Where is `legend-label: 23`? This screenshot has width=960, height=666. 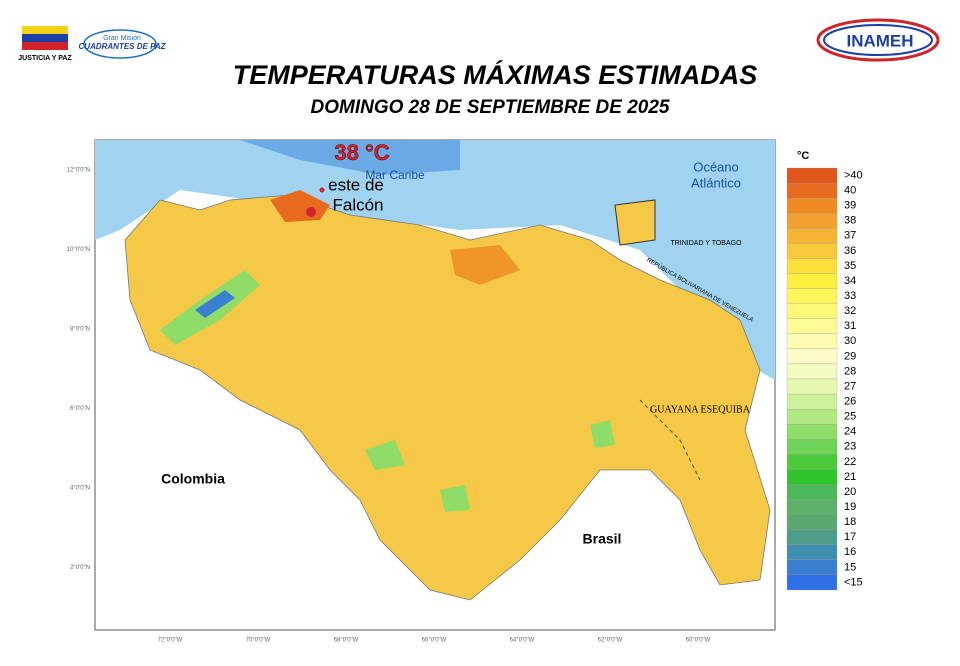 legend-label: 23 is located at coordinates (850, 447).